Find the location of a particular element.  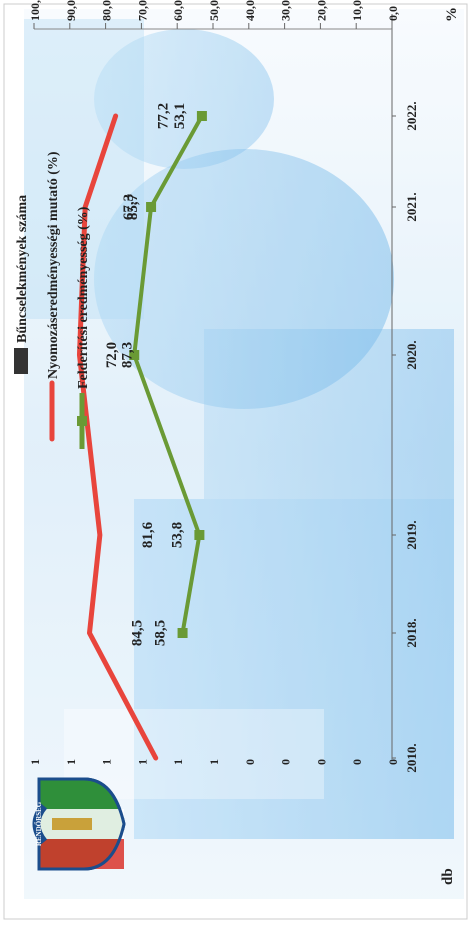

legend-swatch-crimes is located at coordinates (21, 361).